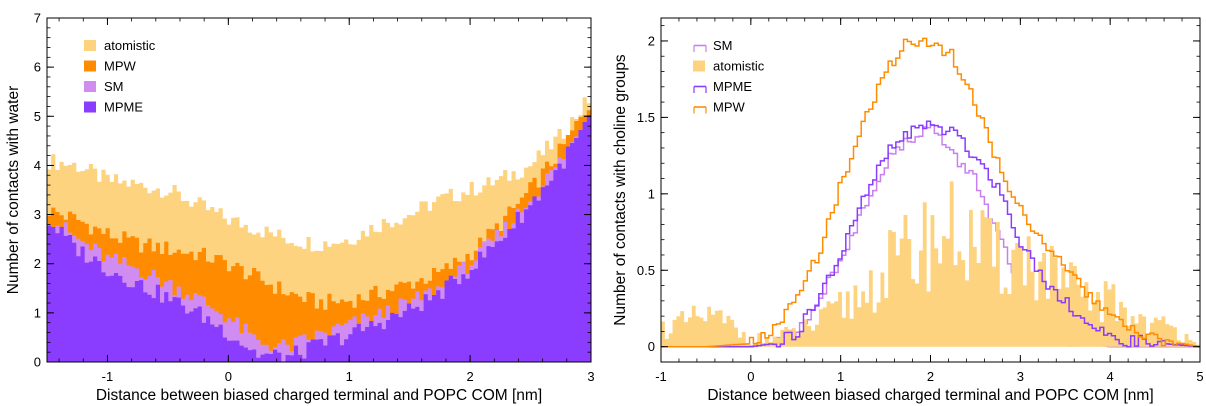 This screenshot has width=1206, height=406. Describe the element at coordinates (1110, 376) in the screenshot. I see `x-tick-label: 4` at that location.